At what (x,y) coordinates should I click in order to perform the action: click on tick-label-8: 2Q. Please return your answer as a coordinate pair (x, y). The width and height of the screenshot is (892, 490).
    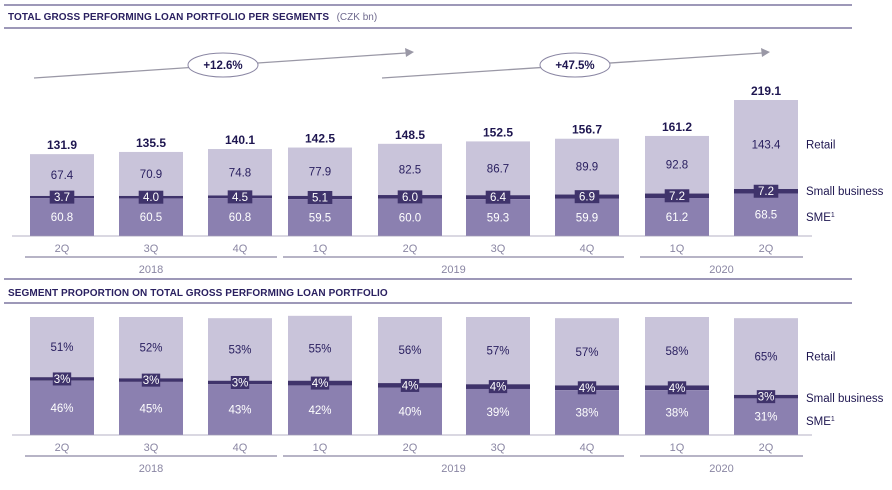
    Looking at the image, I should click on (766, 448).